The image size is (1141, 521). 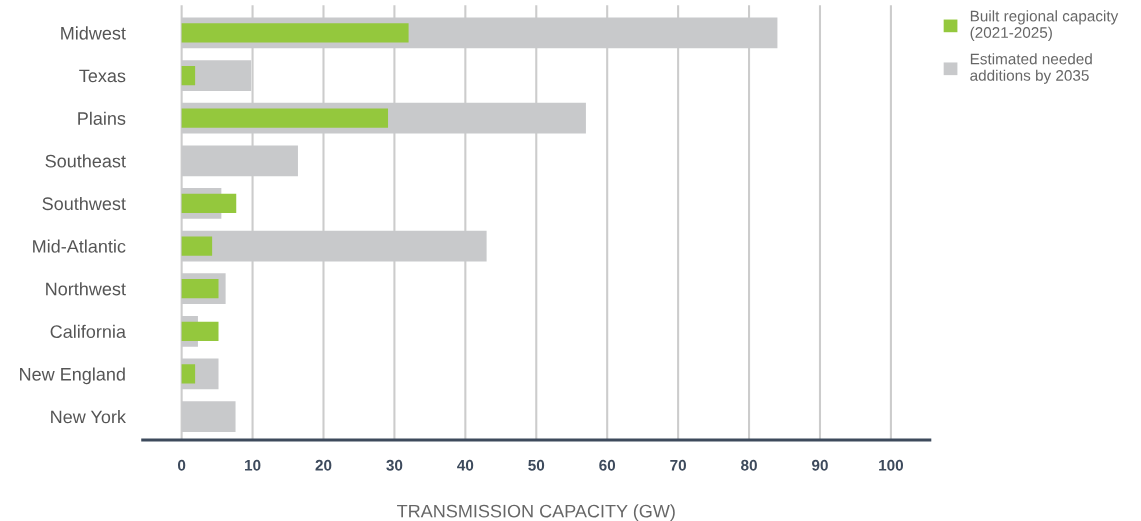 I want to click on y-tick-label: Southeast, so click(x=85, y=161).